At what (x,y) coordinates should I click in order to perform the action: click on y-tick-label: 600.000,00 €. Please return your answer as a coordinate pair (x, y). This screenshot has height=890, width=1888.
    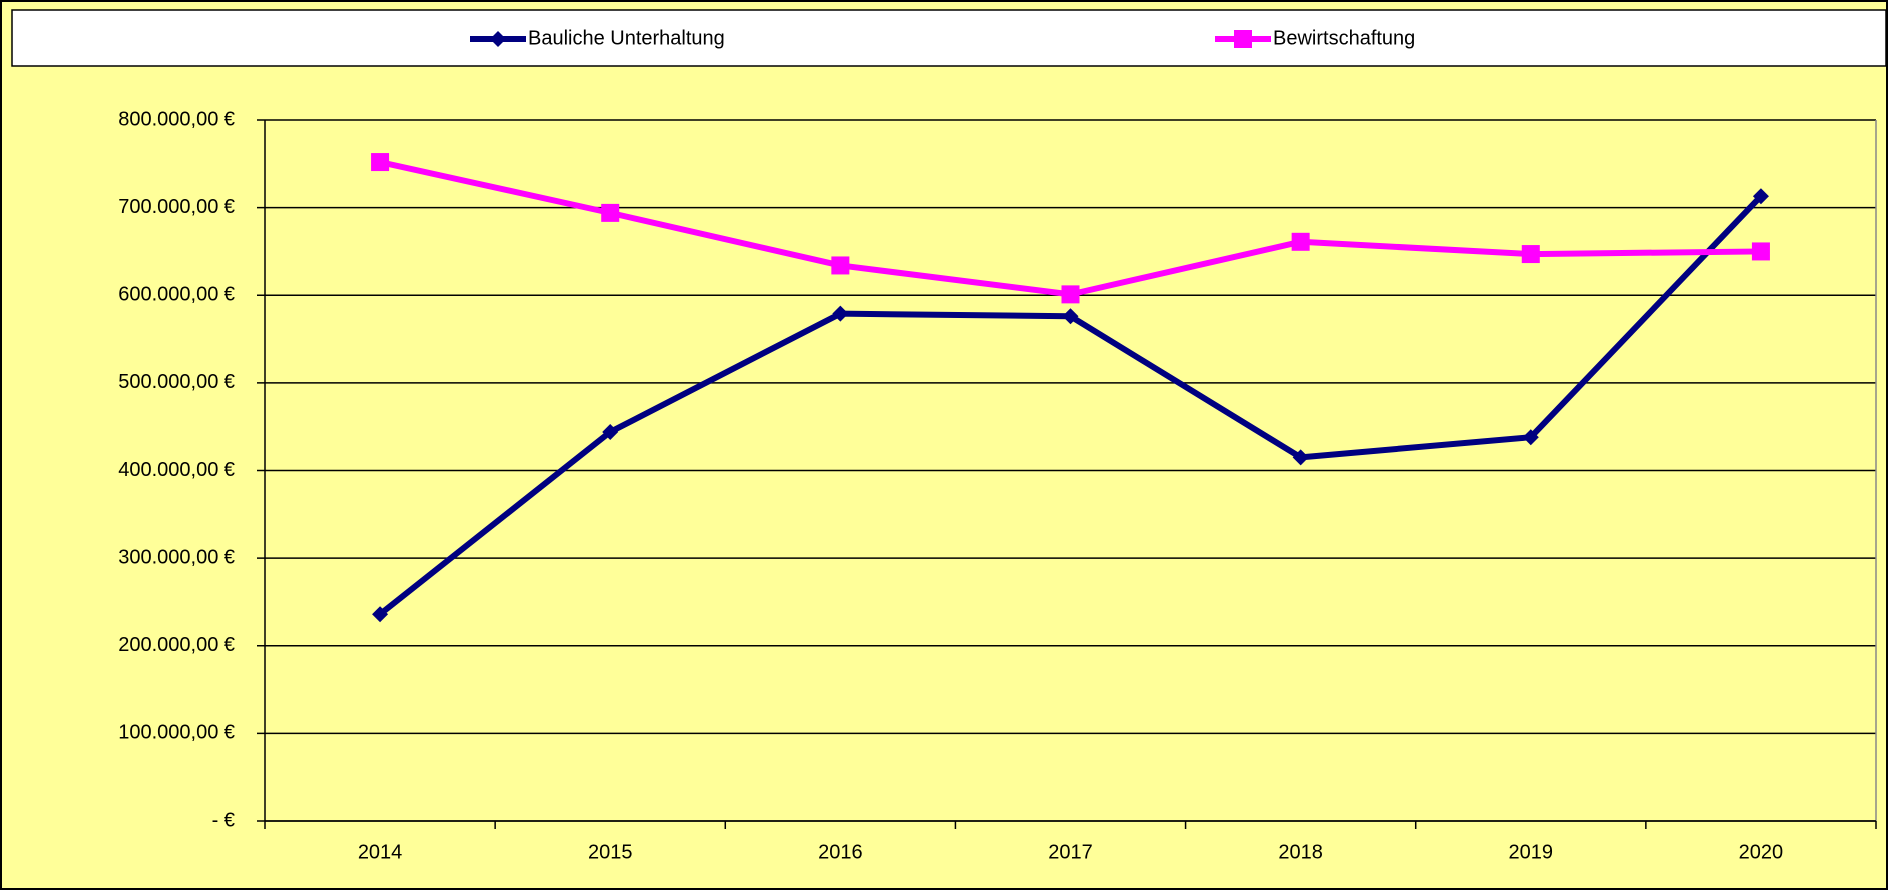
    Looking at the image, I should click on (176, 295).